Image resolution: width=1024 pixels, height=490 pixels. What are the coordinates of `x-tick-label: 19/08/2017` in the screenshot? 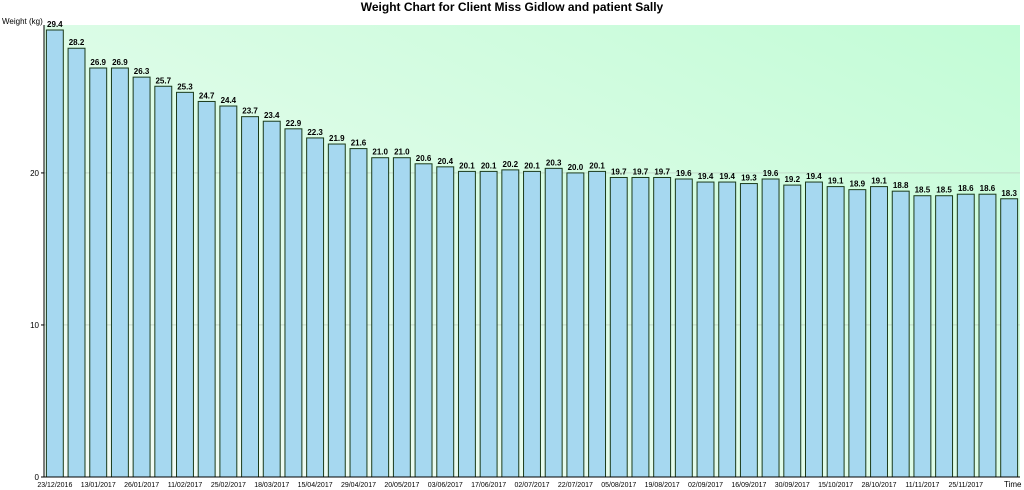 It's located at (662, 485).